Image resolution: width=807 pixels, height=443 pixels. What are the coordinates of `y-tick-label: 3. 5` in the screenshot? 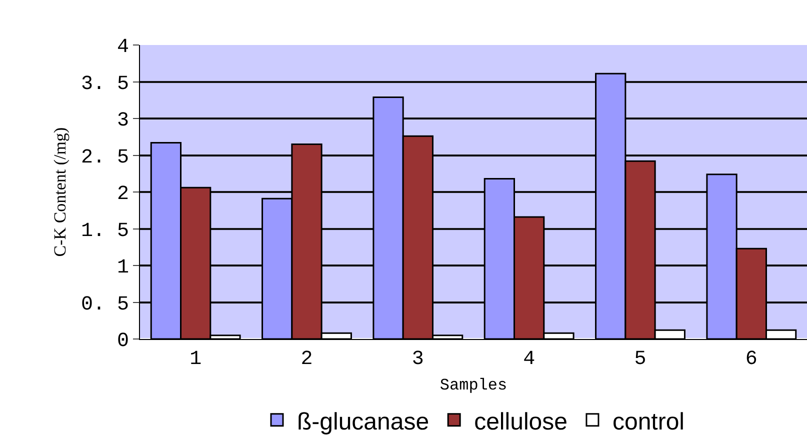 It's located at (104, 84).